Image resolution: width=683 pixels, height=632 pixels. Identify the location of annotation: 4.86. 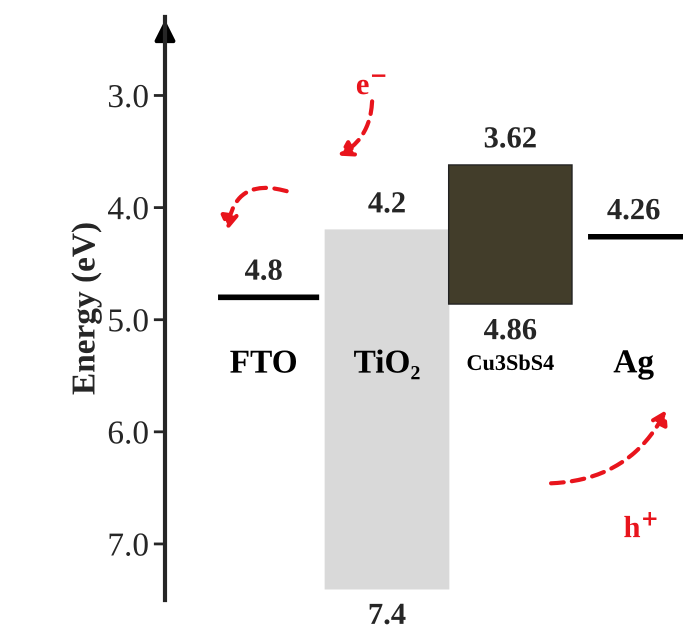
(510, 329).